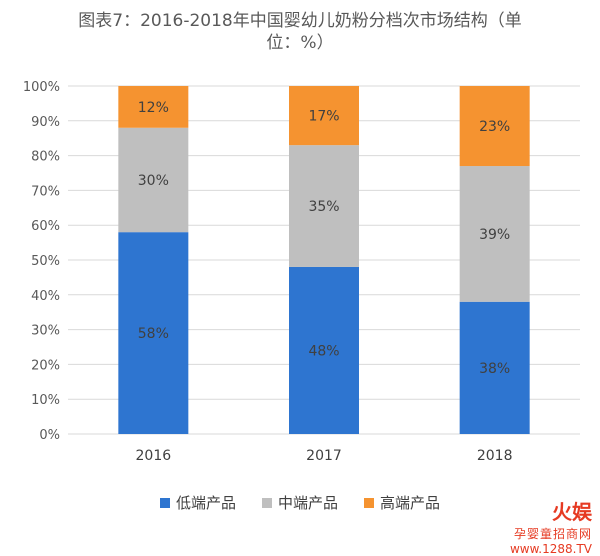  I want to click on data-label: 39%, so click(494, 235).